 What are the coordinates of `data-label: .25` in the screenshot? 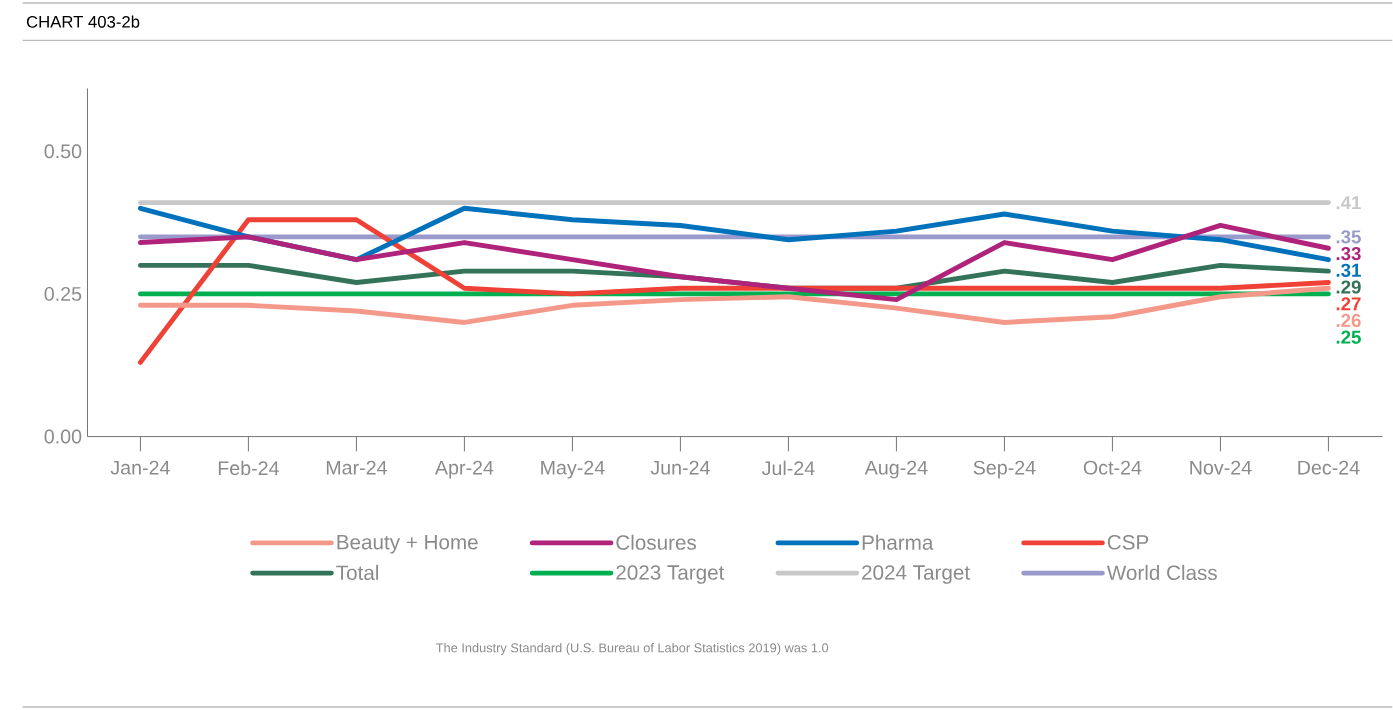 It's located at (1348, 337).